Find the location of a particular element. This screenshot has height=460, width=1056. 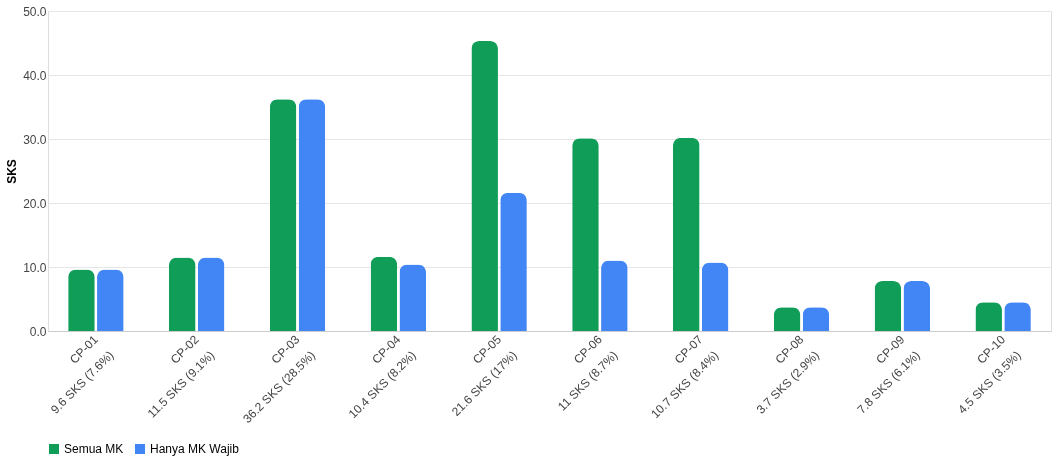

y-tick-label: 50.0 is located at coordinates (35, 11).